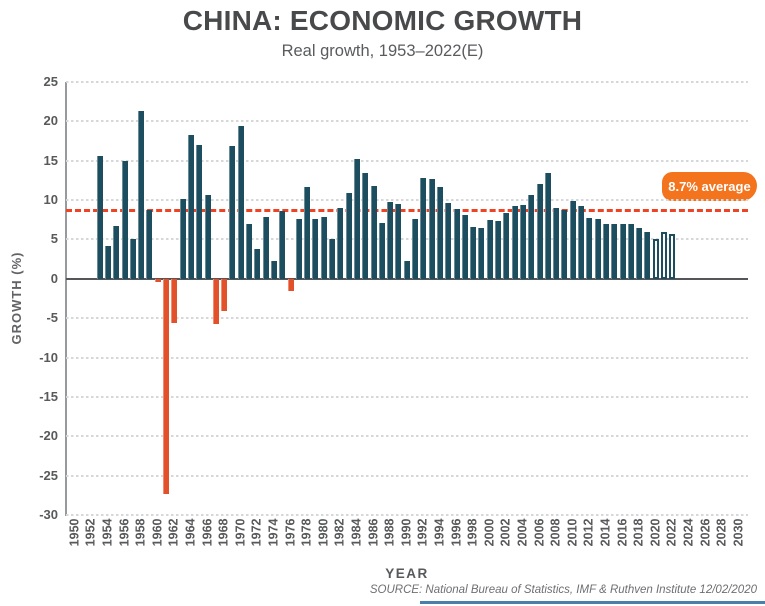  I want to click on bar-1997, so click(464, 247).